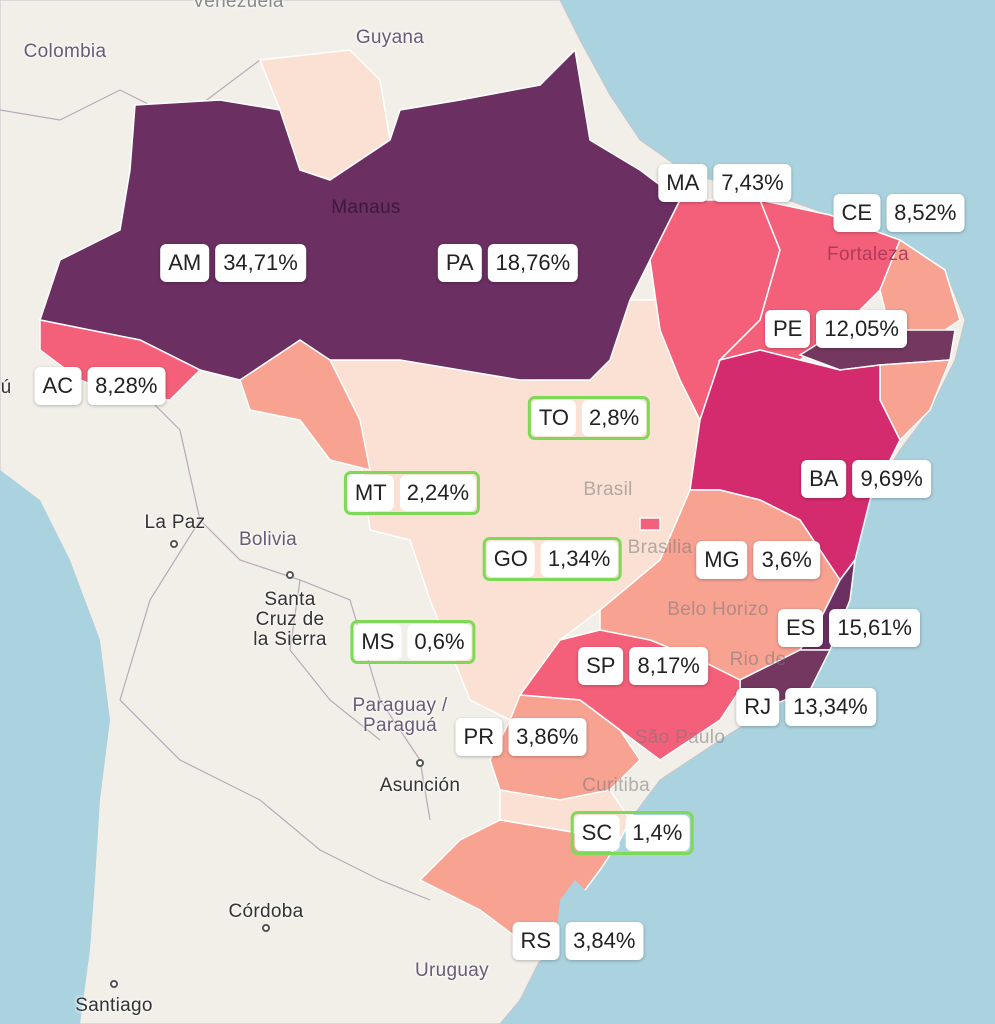 Image resolution: width=995 pixels, height=1024 pixels. I want to click on caribbean-water, so click(937, 100).